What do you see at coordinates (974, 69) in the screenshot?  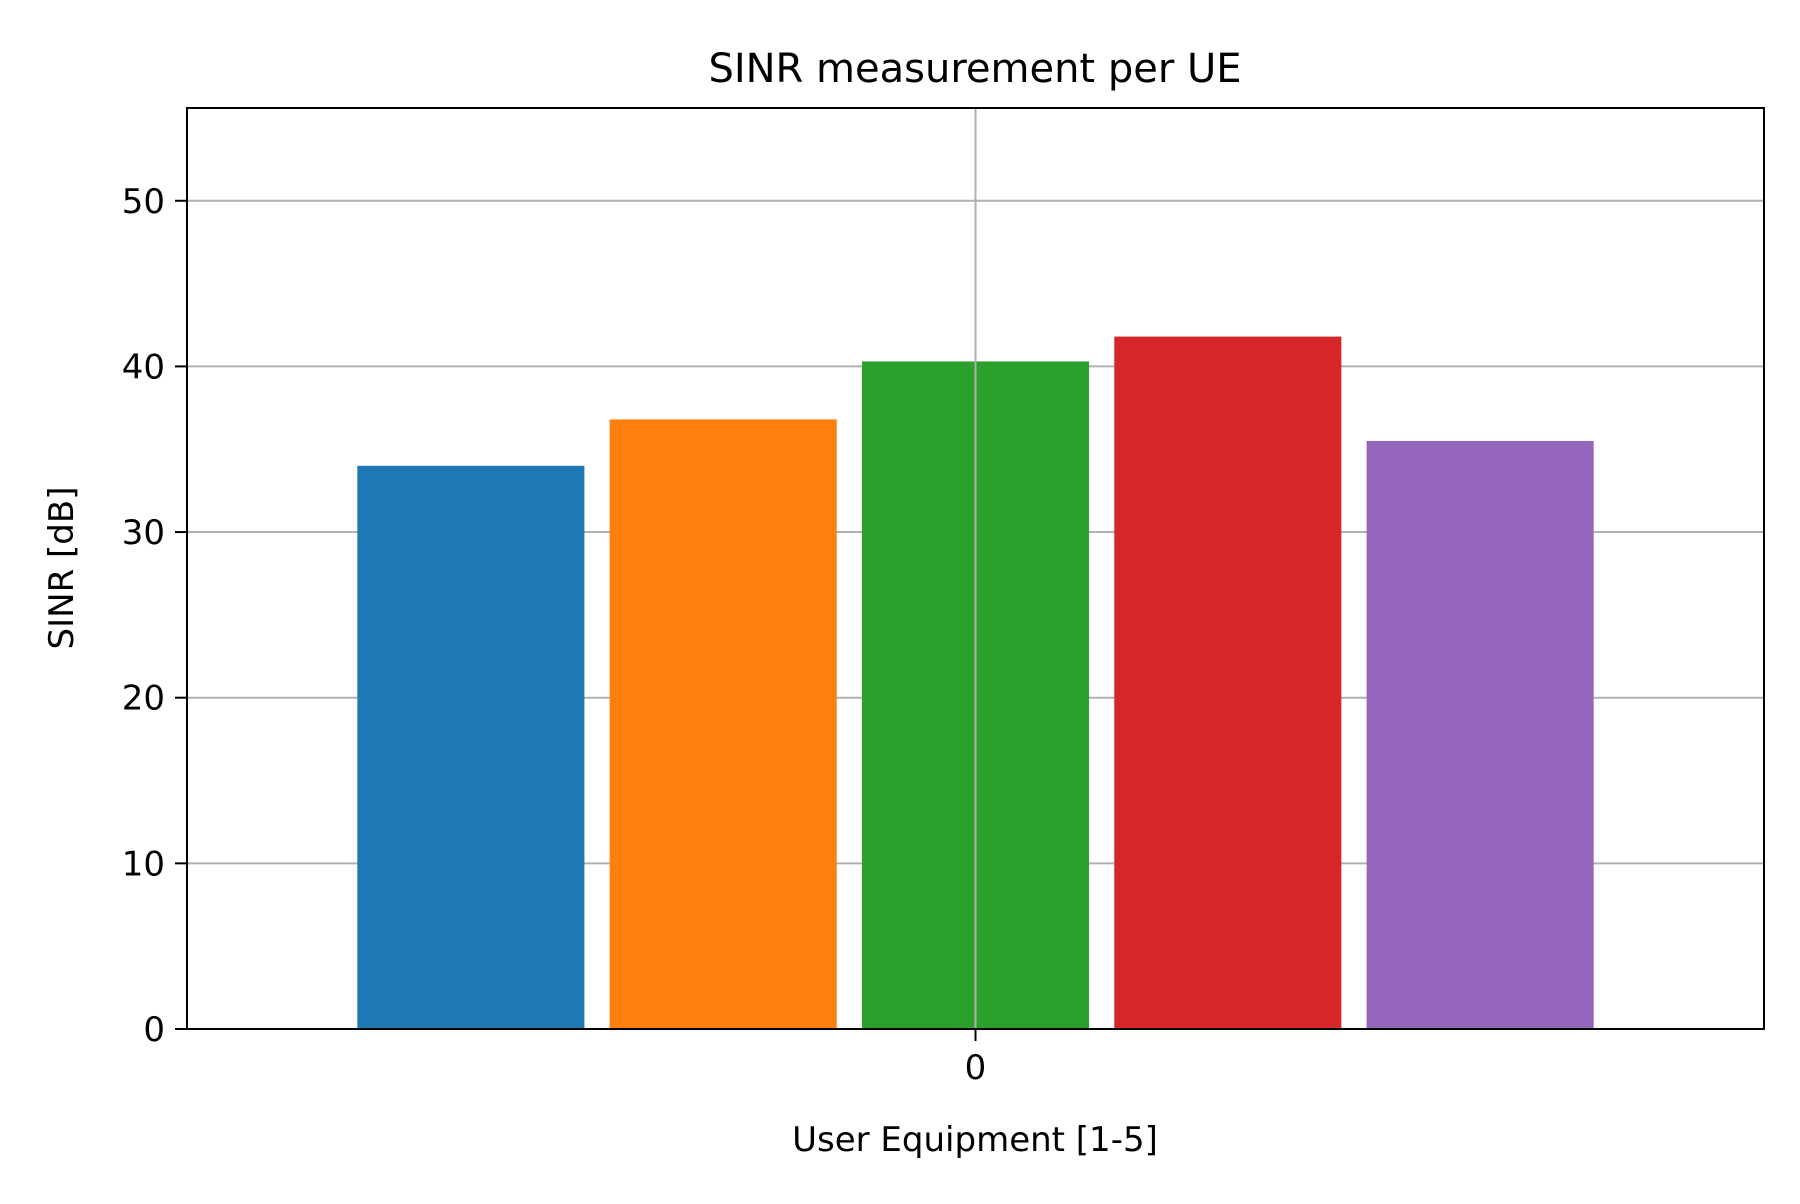 I see `chart-title: SINR measurement per UE` at bounding box center [974, 69].